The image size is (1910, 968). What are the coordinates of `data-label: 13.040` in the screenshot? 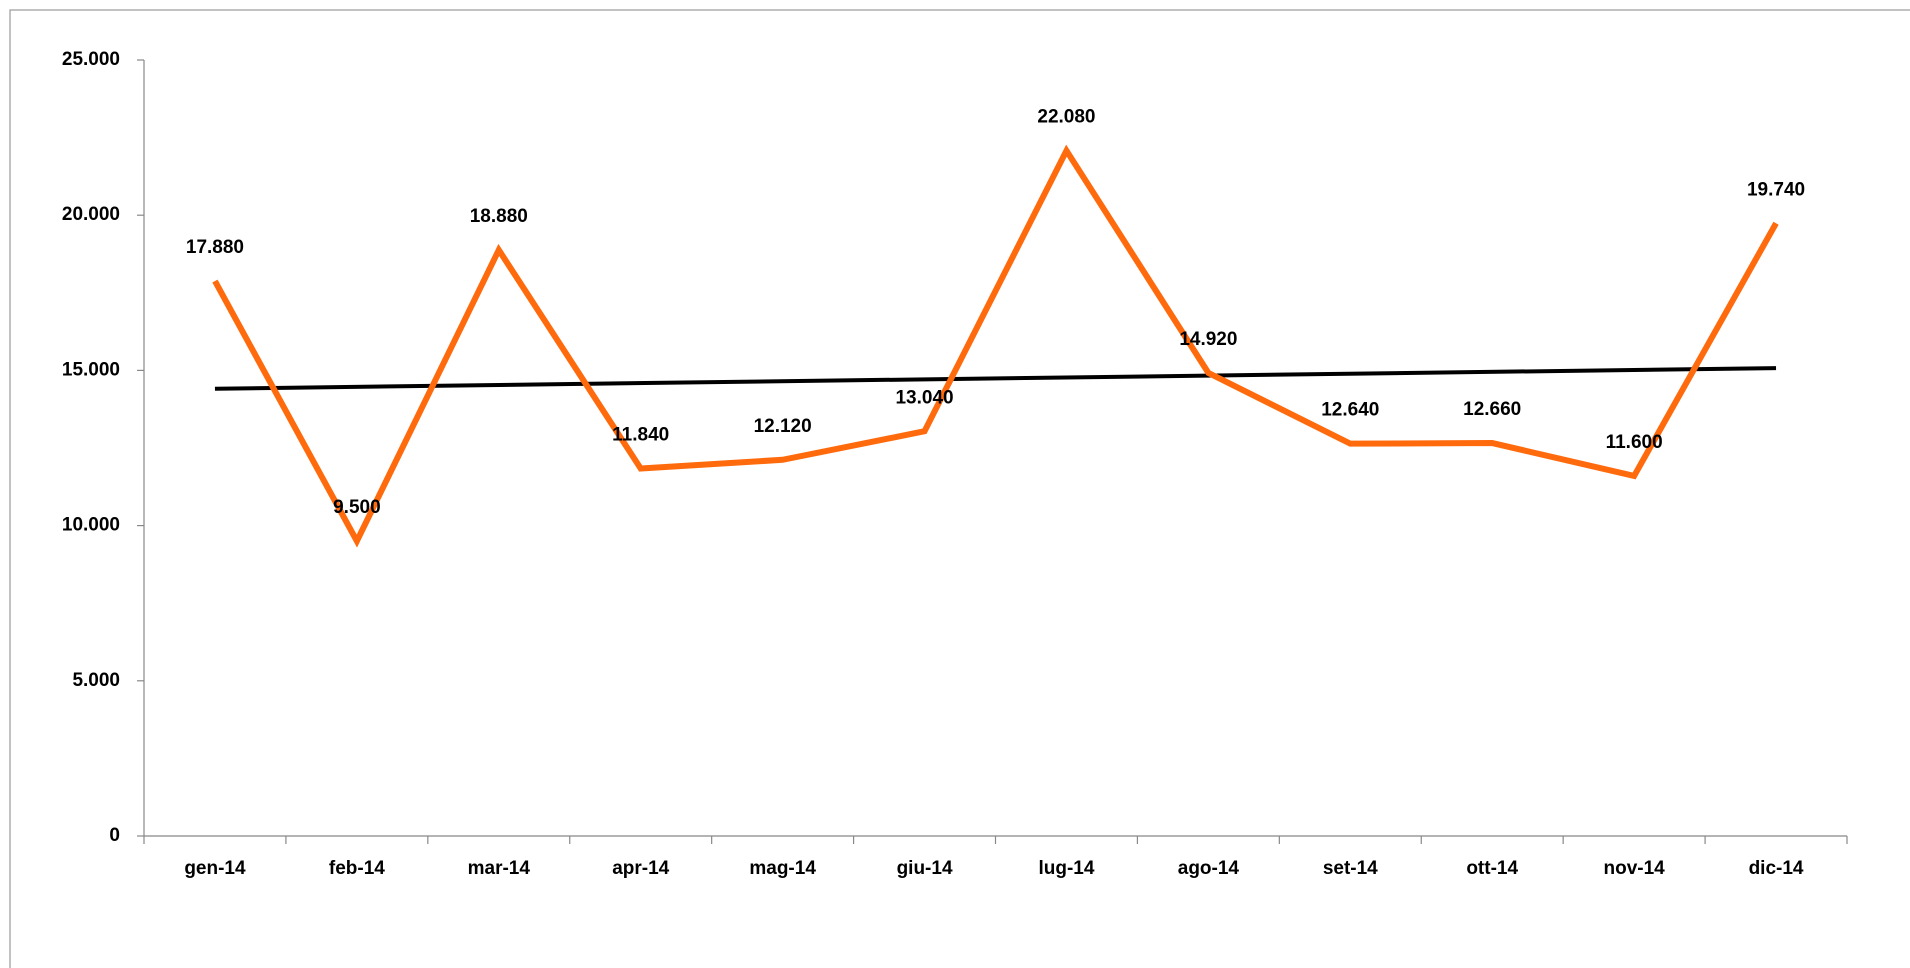 It's located at (924, 397).